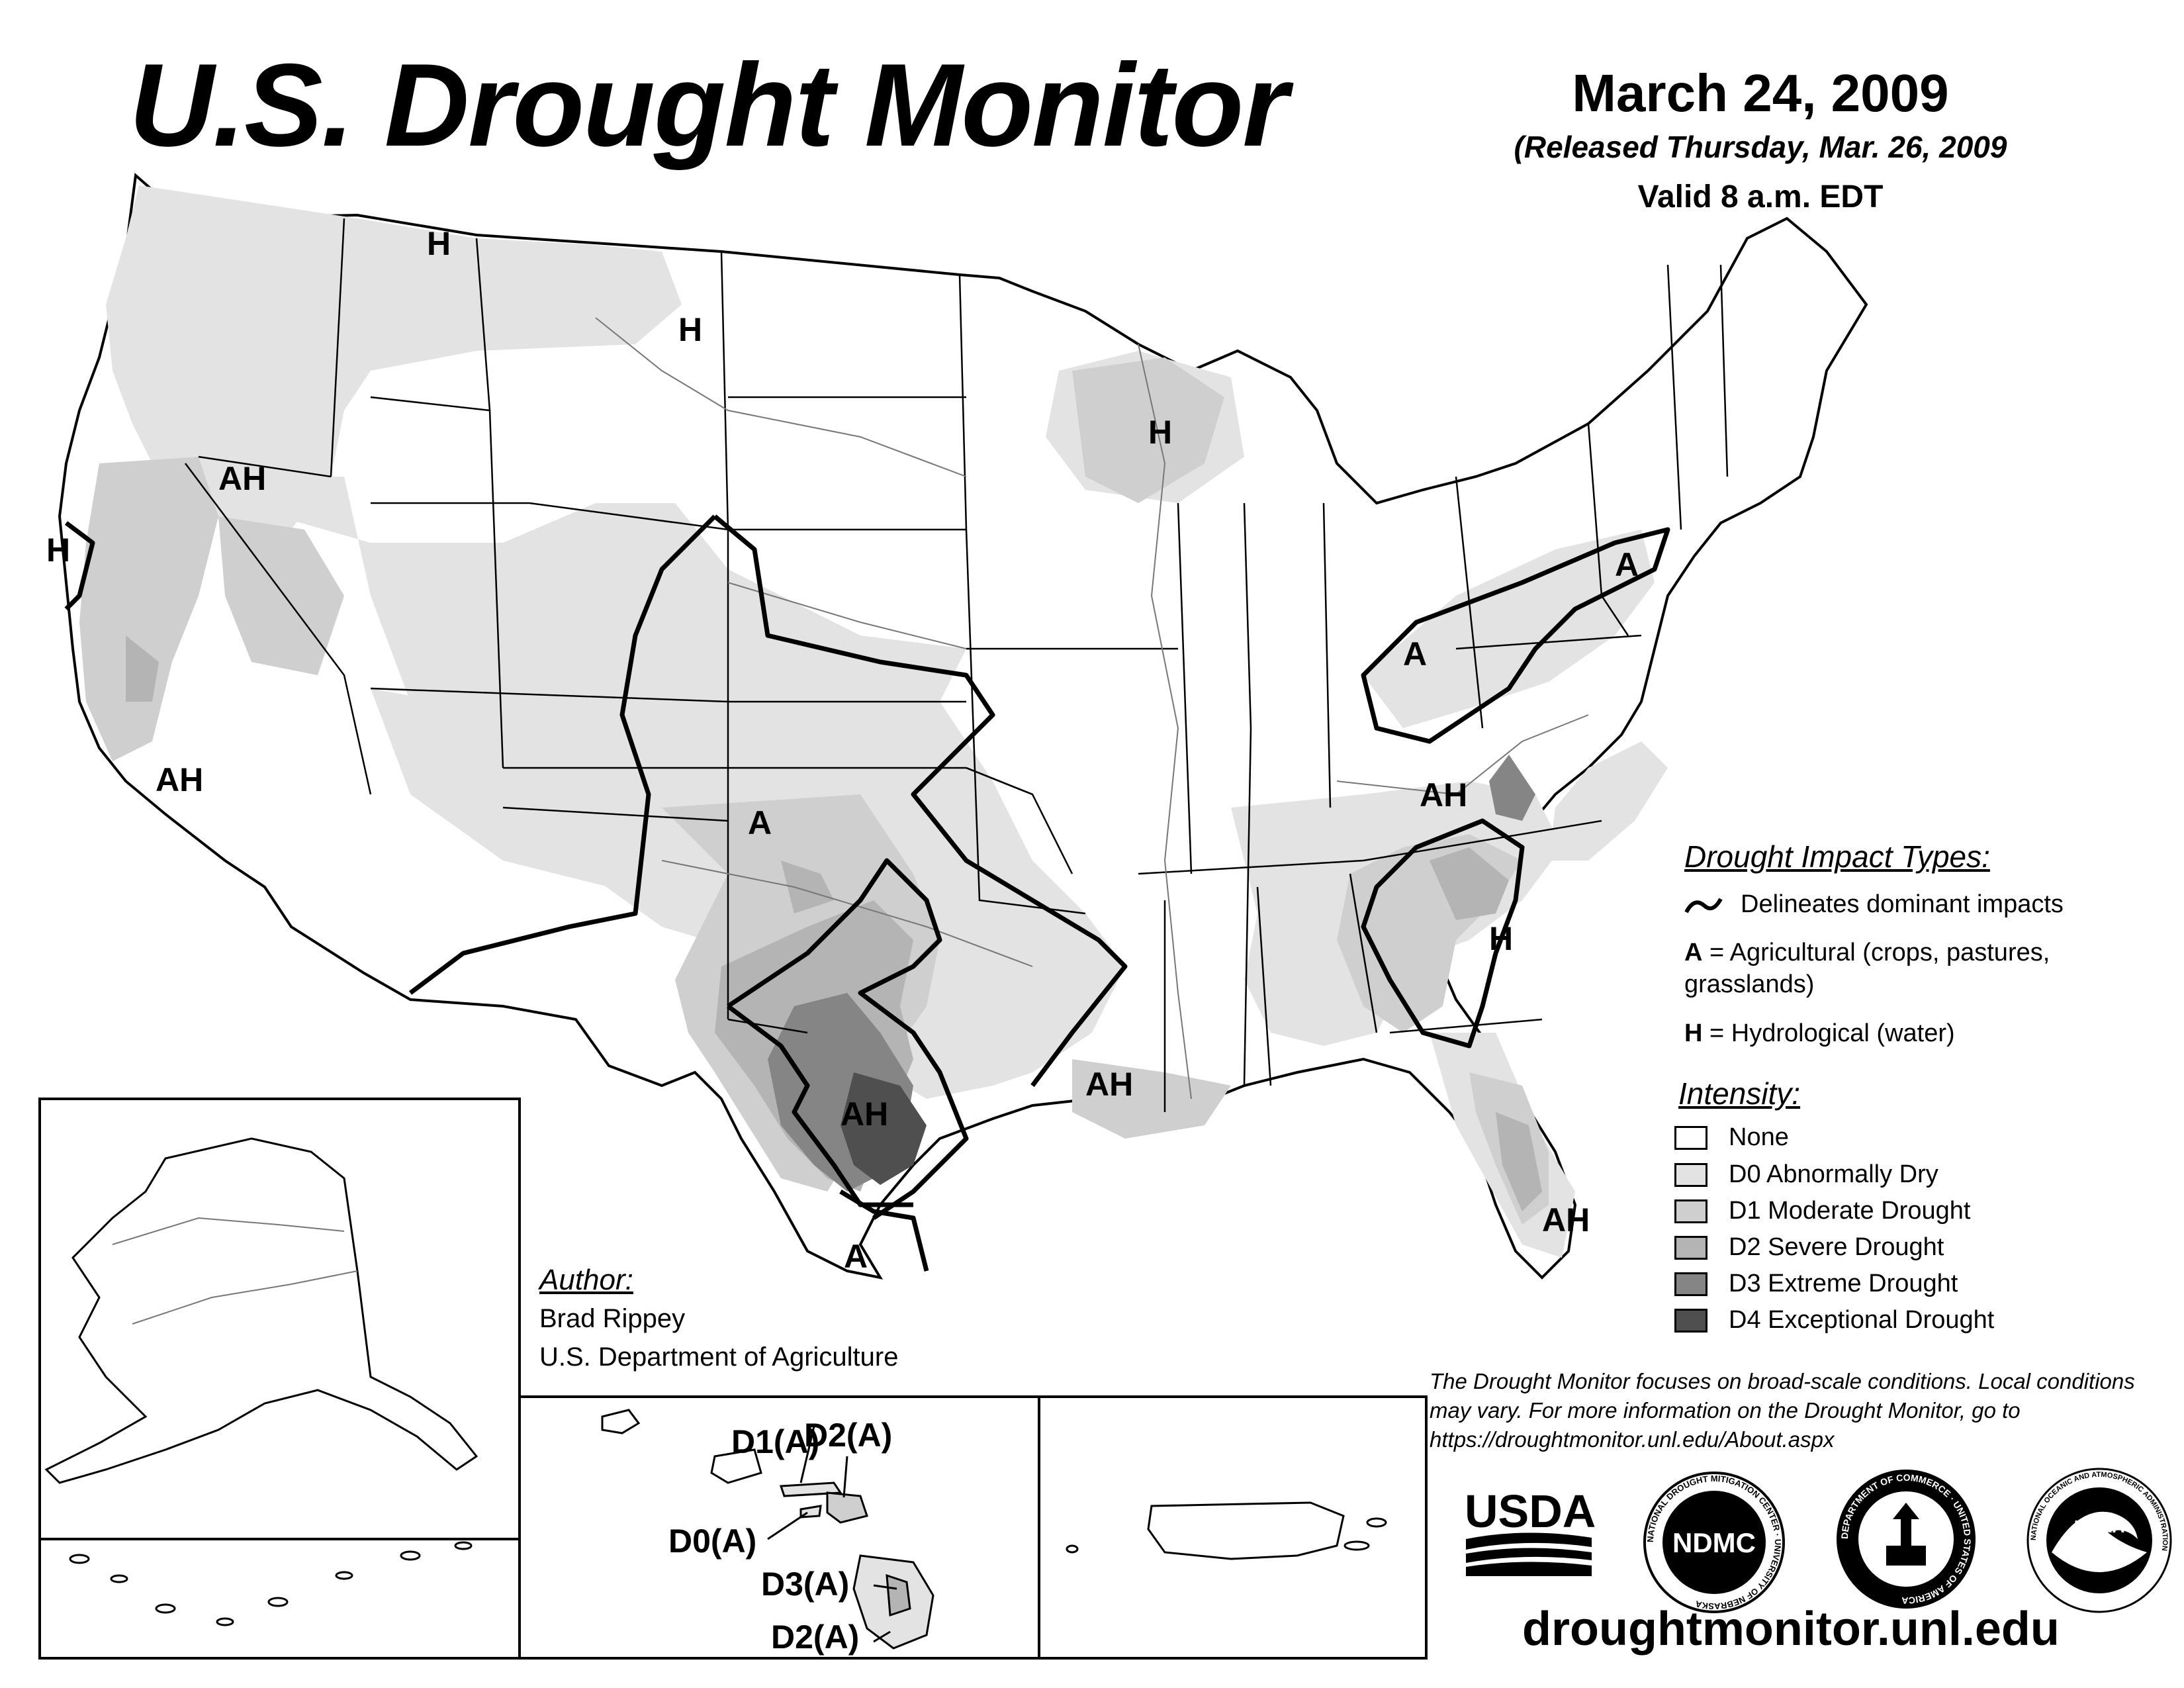 The image size is (2184, 1688). Describe the element at coordinates (1246, 1530) in the screenshot. I see `puerto-rico-shape` at that location.